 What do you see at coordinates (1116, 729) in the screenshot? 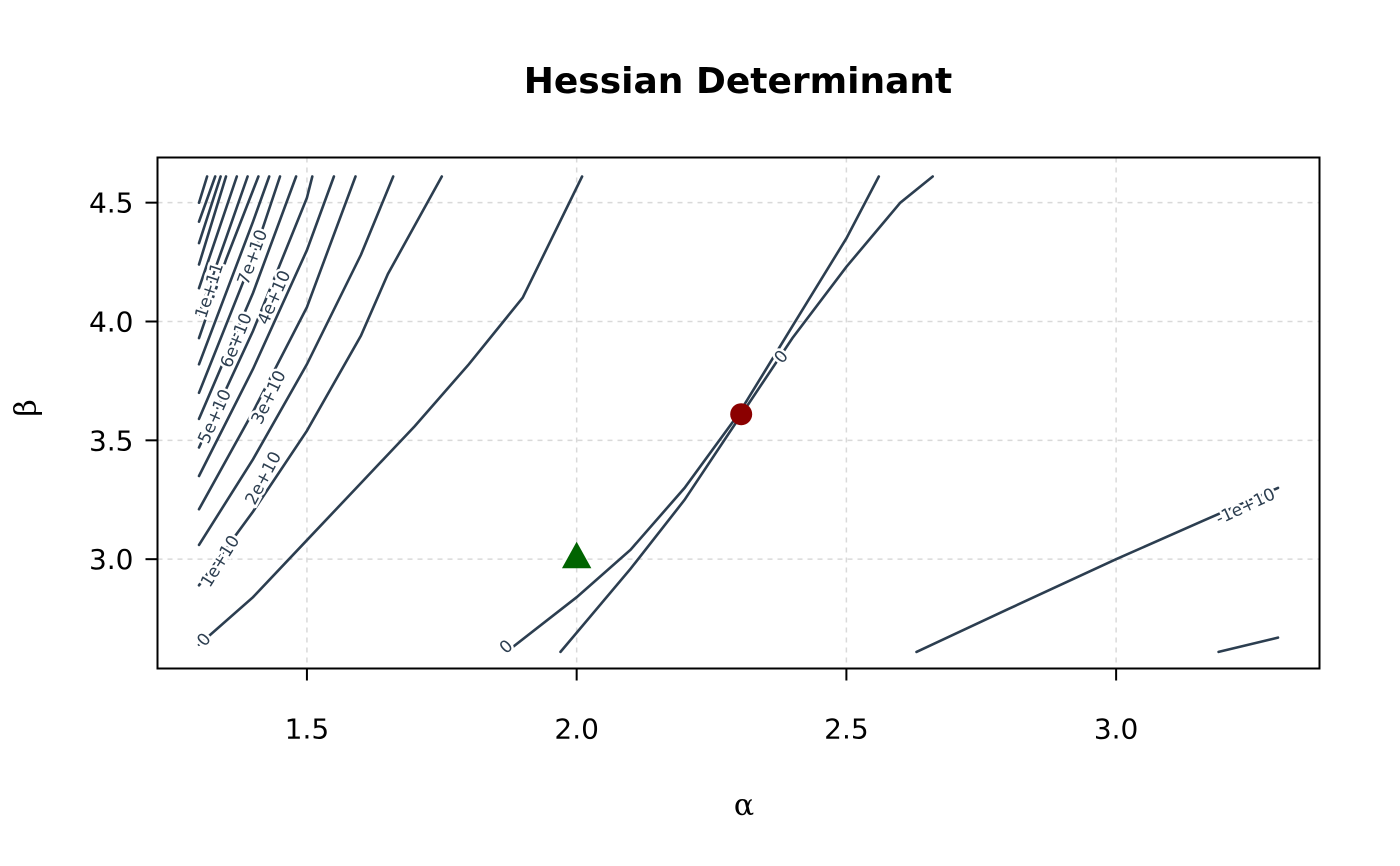
I see `x-tick-label-3: 3.0` at bounding box center [1116, 729].